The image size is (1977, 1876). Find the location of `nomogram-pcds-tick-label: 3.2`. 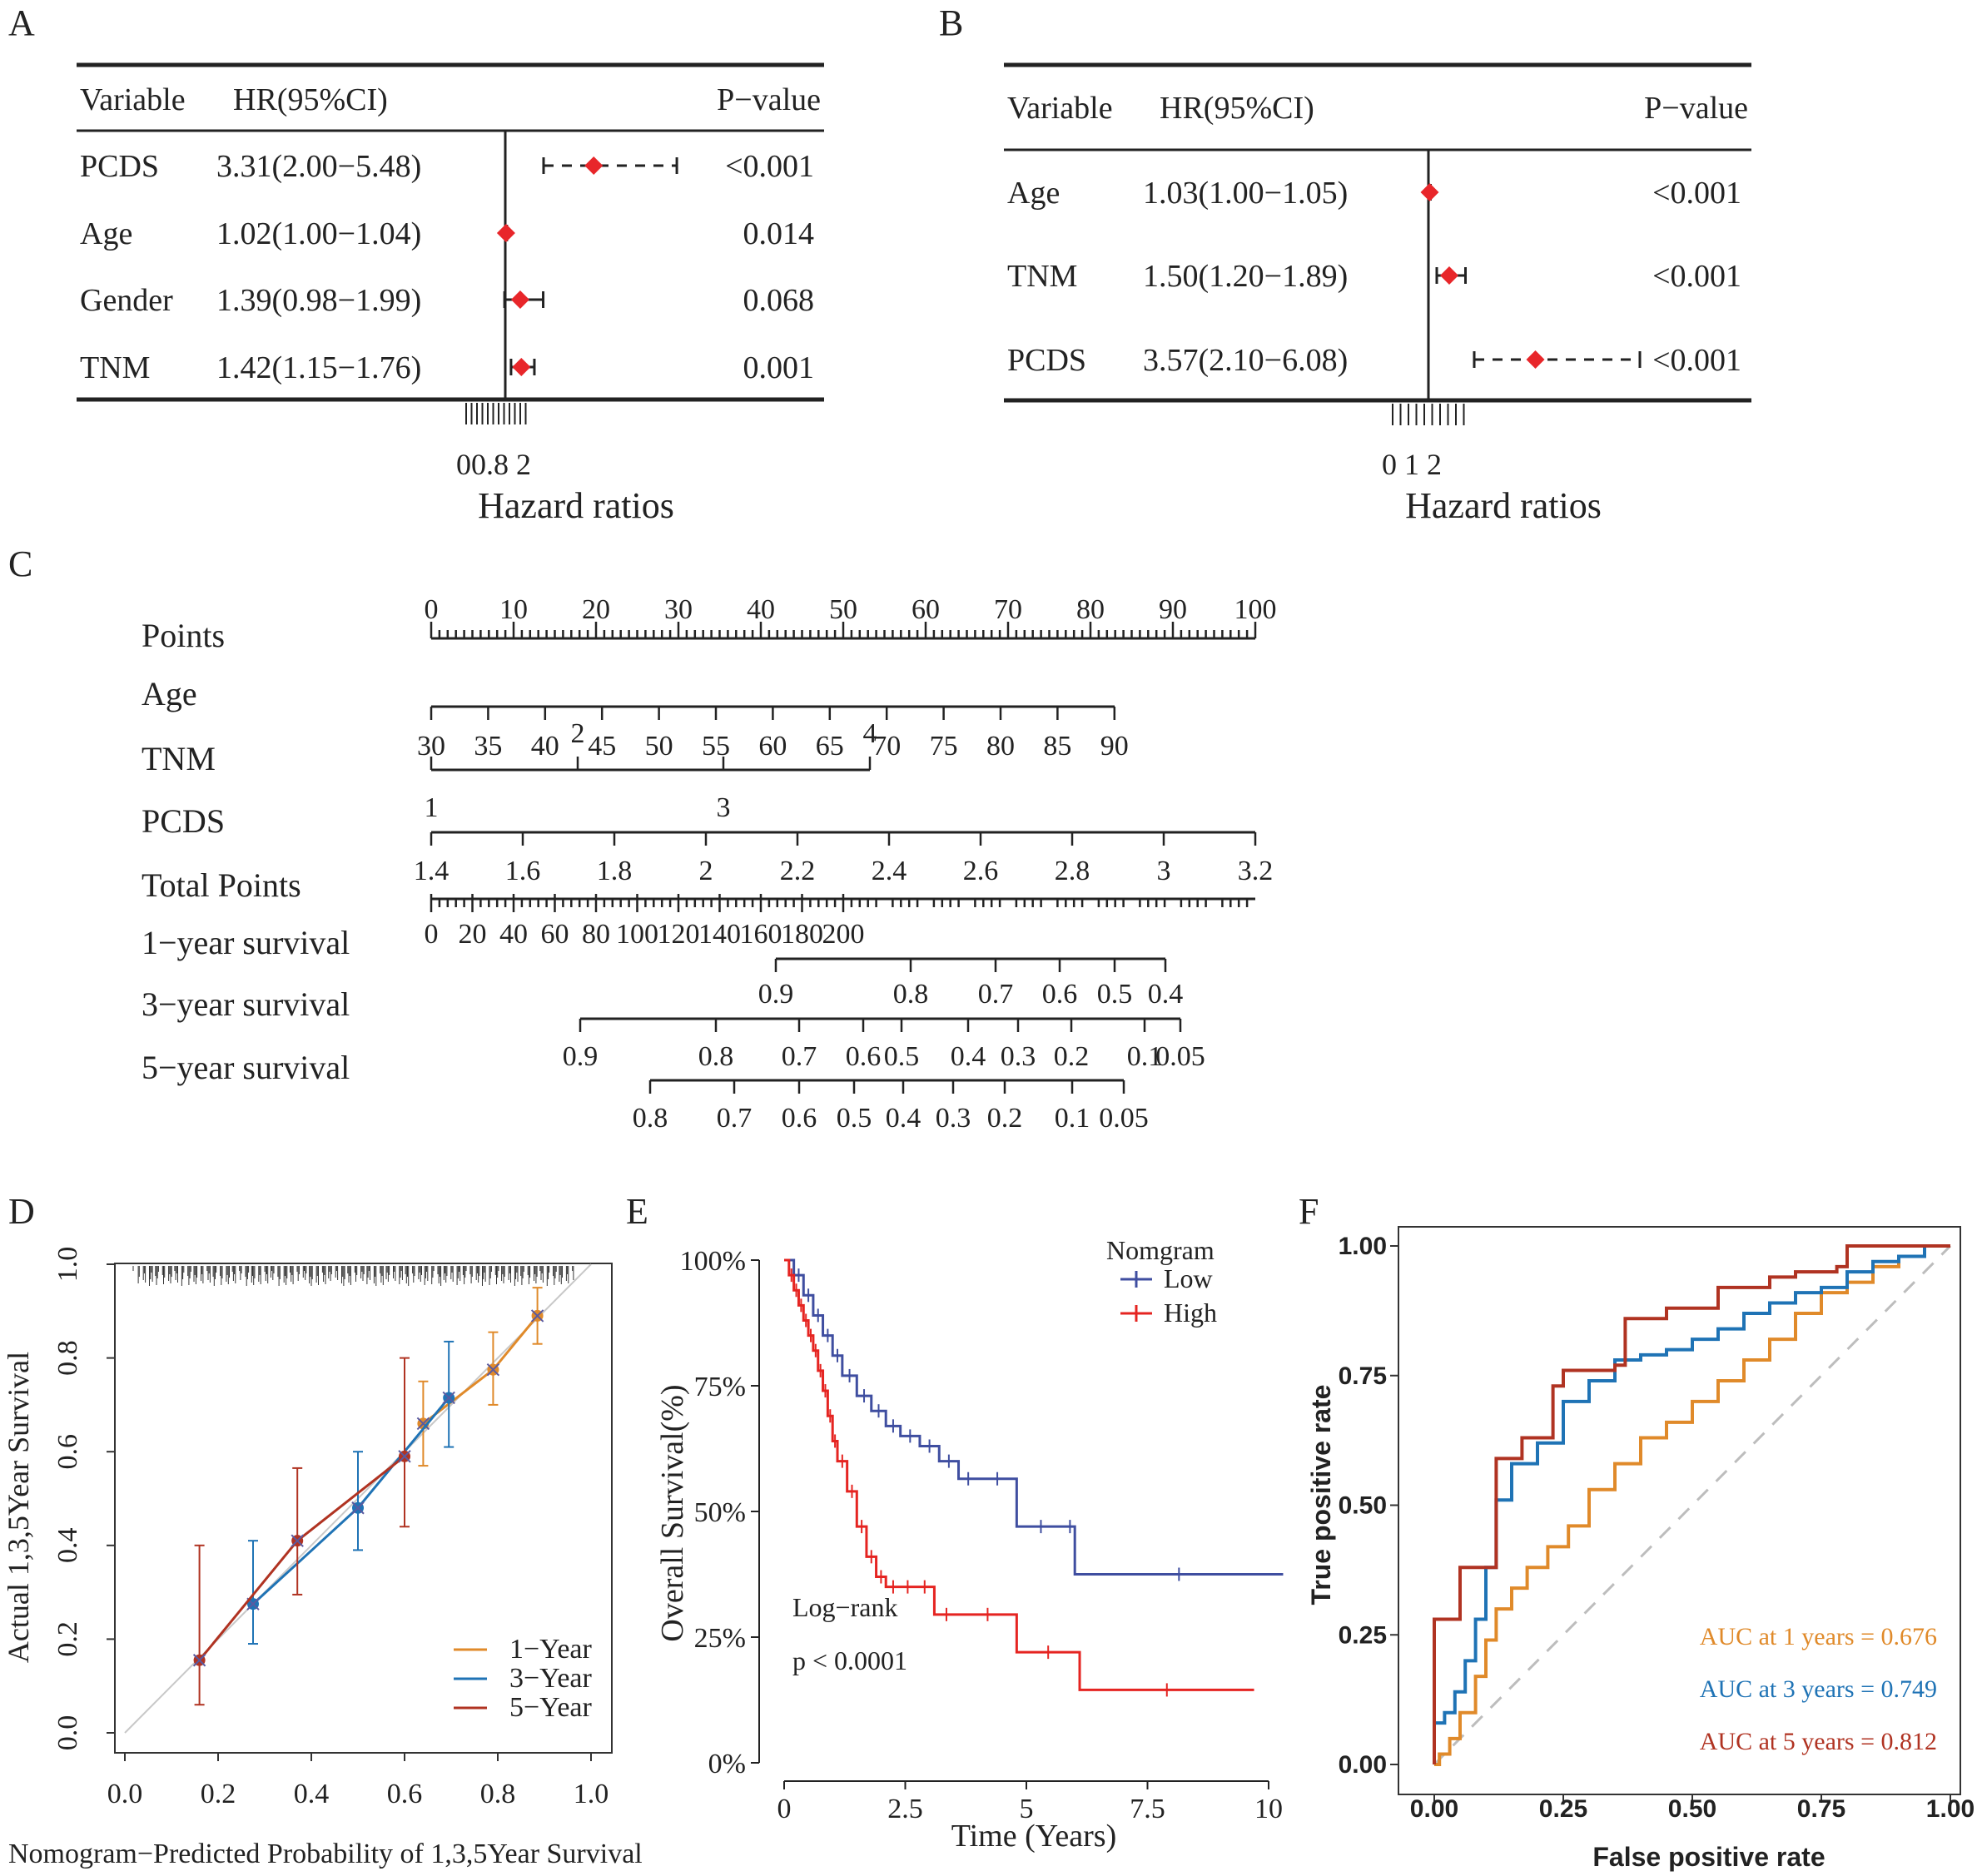

nomogram-pcds-tick-label: 3.2 is located at coordinates (1256, 871).